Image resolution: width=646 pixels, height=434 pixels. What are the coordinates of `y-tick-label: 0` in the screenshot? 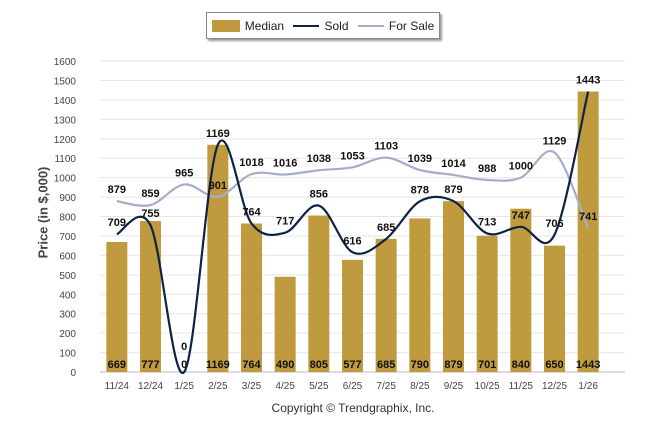 It's located at (73, 373).